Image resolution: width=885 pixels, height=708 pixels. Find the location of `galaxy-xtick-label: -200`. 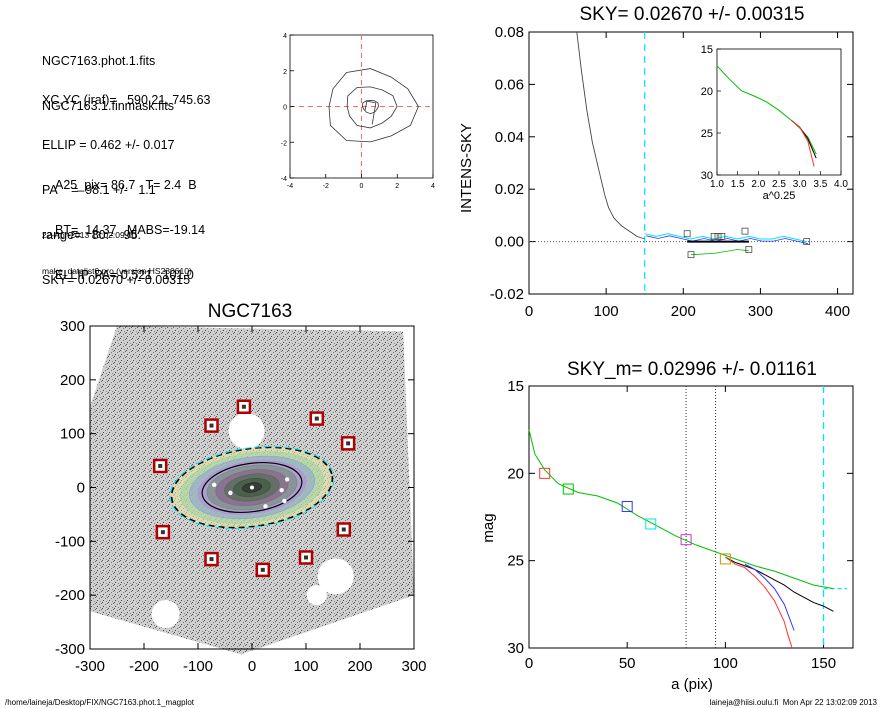

galaxy-xtick-label: -200 is located at coordinates (144, 666).